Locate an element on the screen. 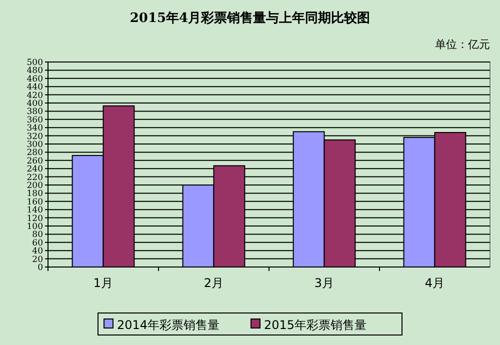 The image size is (500, 345). y-tick-label: 0 is located at coordinates (40, 268).